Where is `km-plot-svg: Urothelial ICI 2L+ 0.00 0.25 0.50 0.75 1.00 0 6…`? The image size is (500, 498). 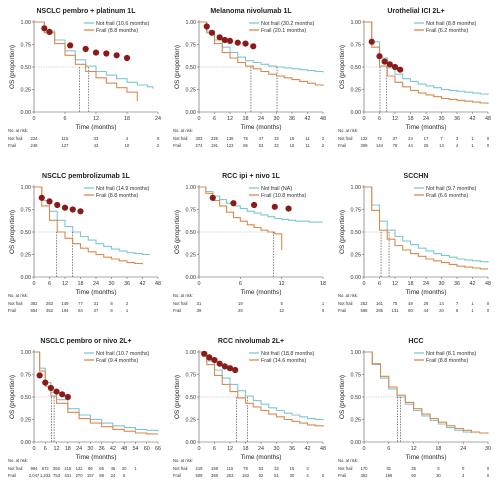 km-plot-svg: Urothelial ICI 2L+ 0.00 0.25 0.50 0.75 1.00 0 6… is located at coordinates (414, 78).